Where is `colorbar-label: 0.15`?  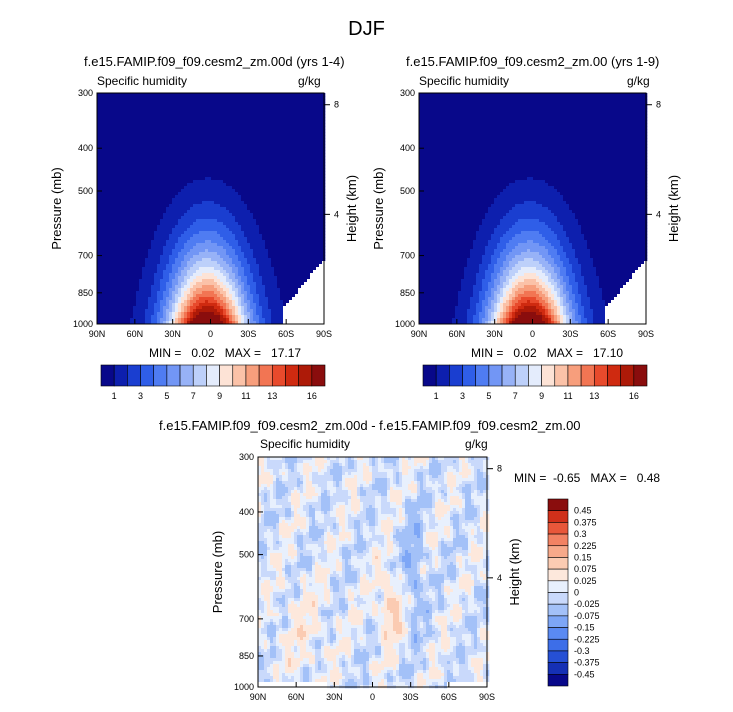
colorbar-label: 0.15 is located at coordinates (583, 557).